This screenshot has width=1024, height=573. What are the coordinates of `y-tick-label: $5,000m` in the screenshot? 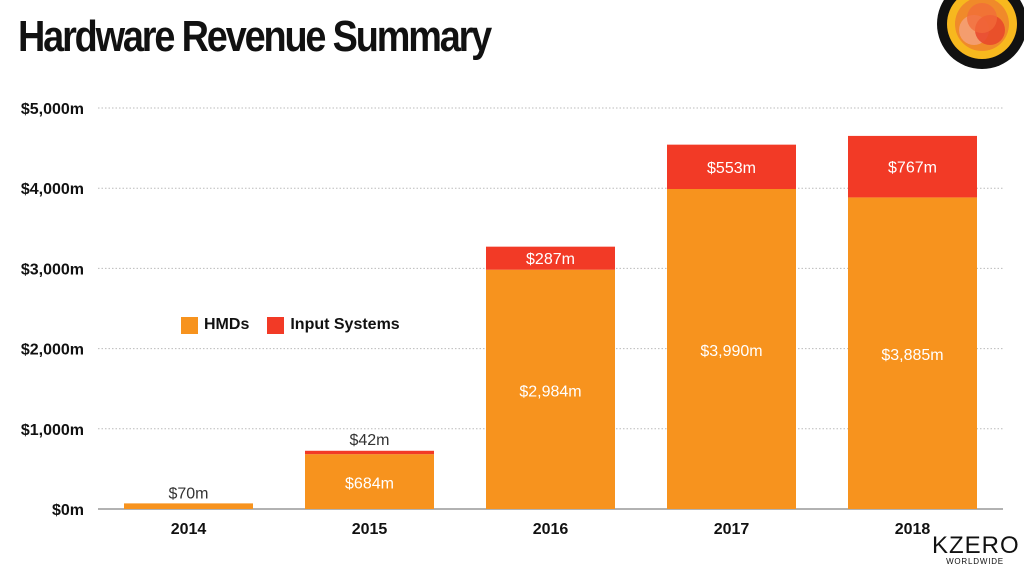 It's located at (52, 109).